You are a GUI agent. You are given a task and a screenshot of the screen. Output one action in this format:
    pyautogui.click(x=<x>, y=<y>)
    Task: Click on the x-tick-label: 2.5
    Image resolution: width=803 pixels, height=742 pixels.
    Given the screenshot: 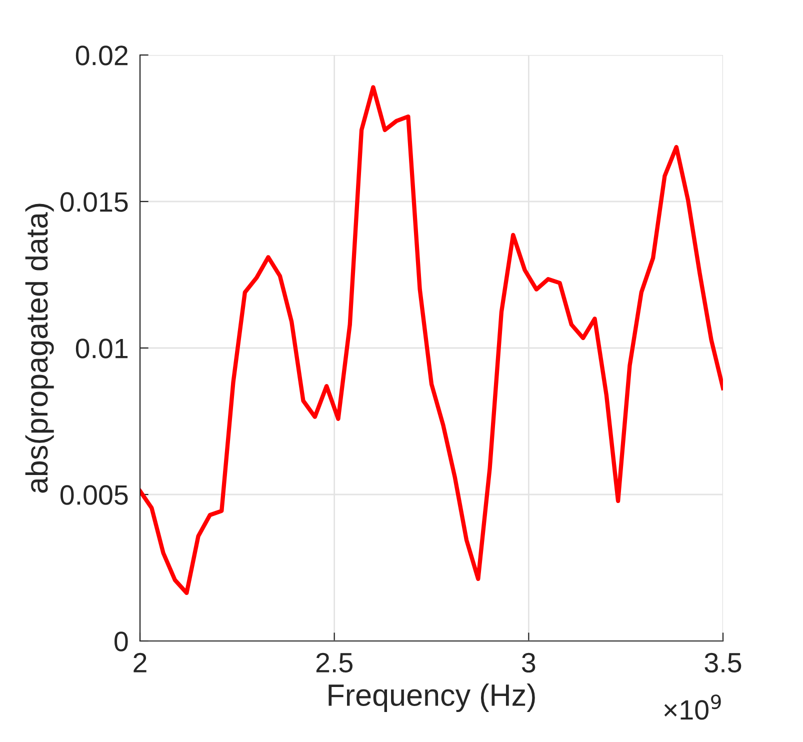 What is the action you would take?
    pyautogui.click(x=334, y=662)
    